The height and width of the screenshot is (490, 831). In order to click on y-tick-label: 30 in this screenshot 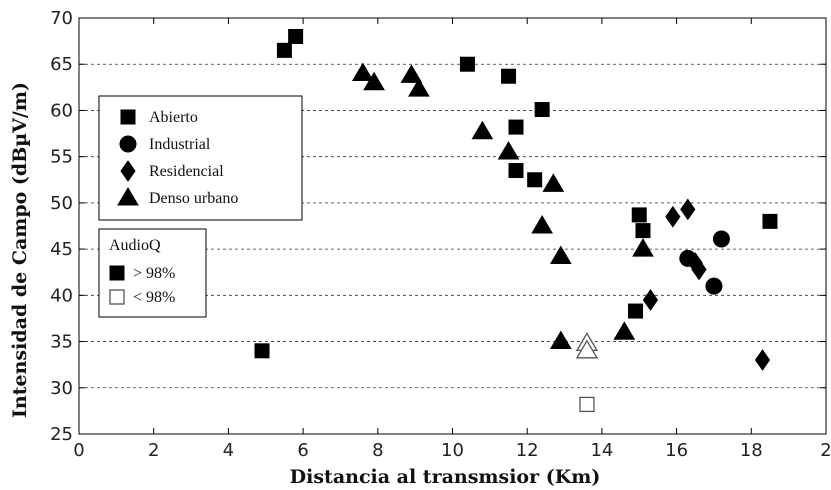, I will do `click(61, 388)`.